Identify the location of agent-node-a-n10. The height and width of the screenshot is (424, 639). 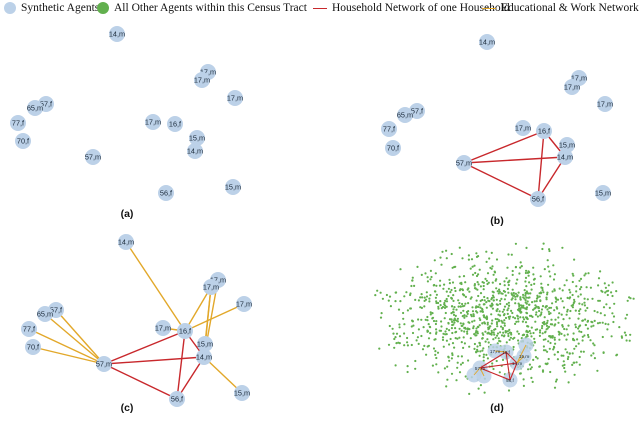
(175, 124).